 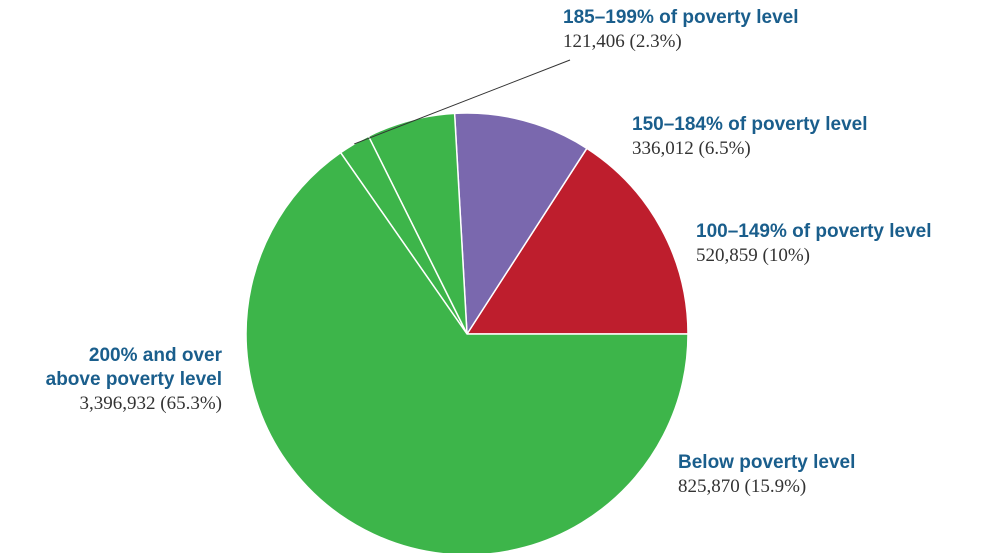 I want to click on label-group-below-poverty: Below poverty level 825,870 (15.9%), so click(x=766, y=475).